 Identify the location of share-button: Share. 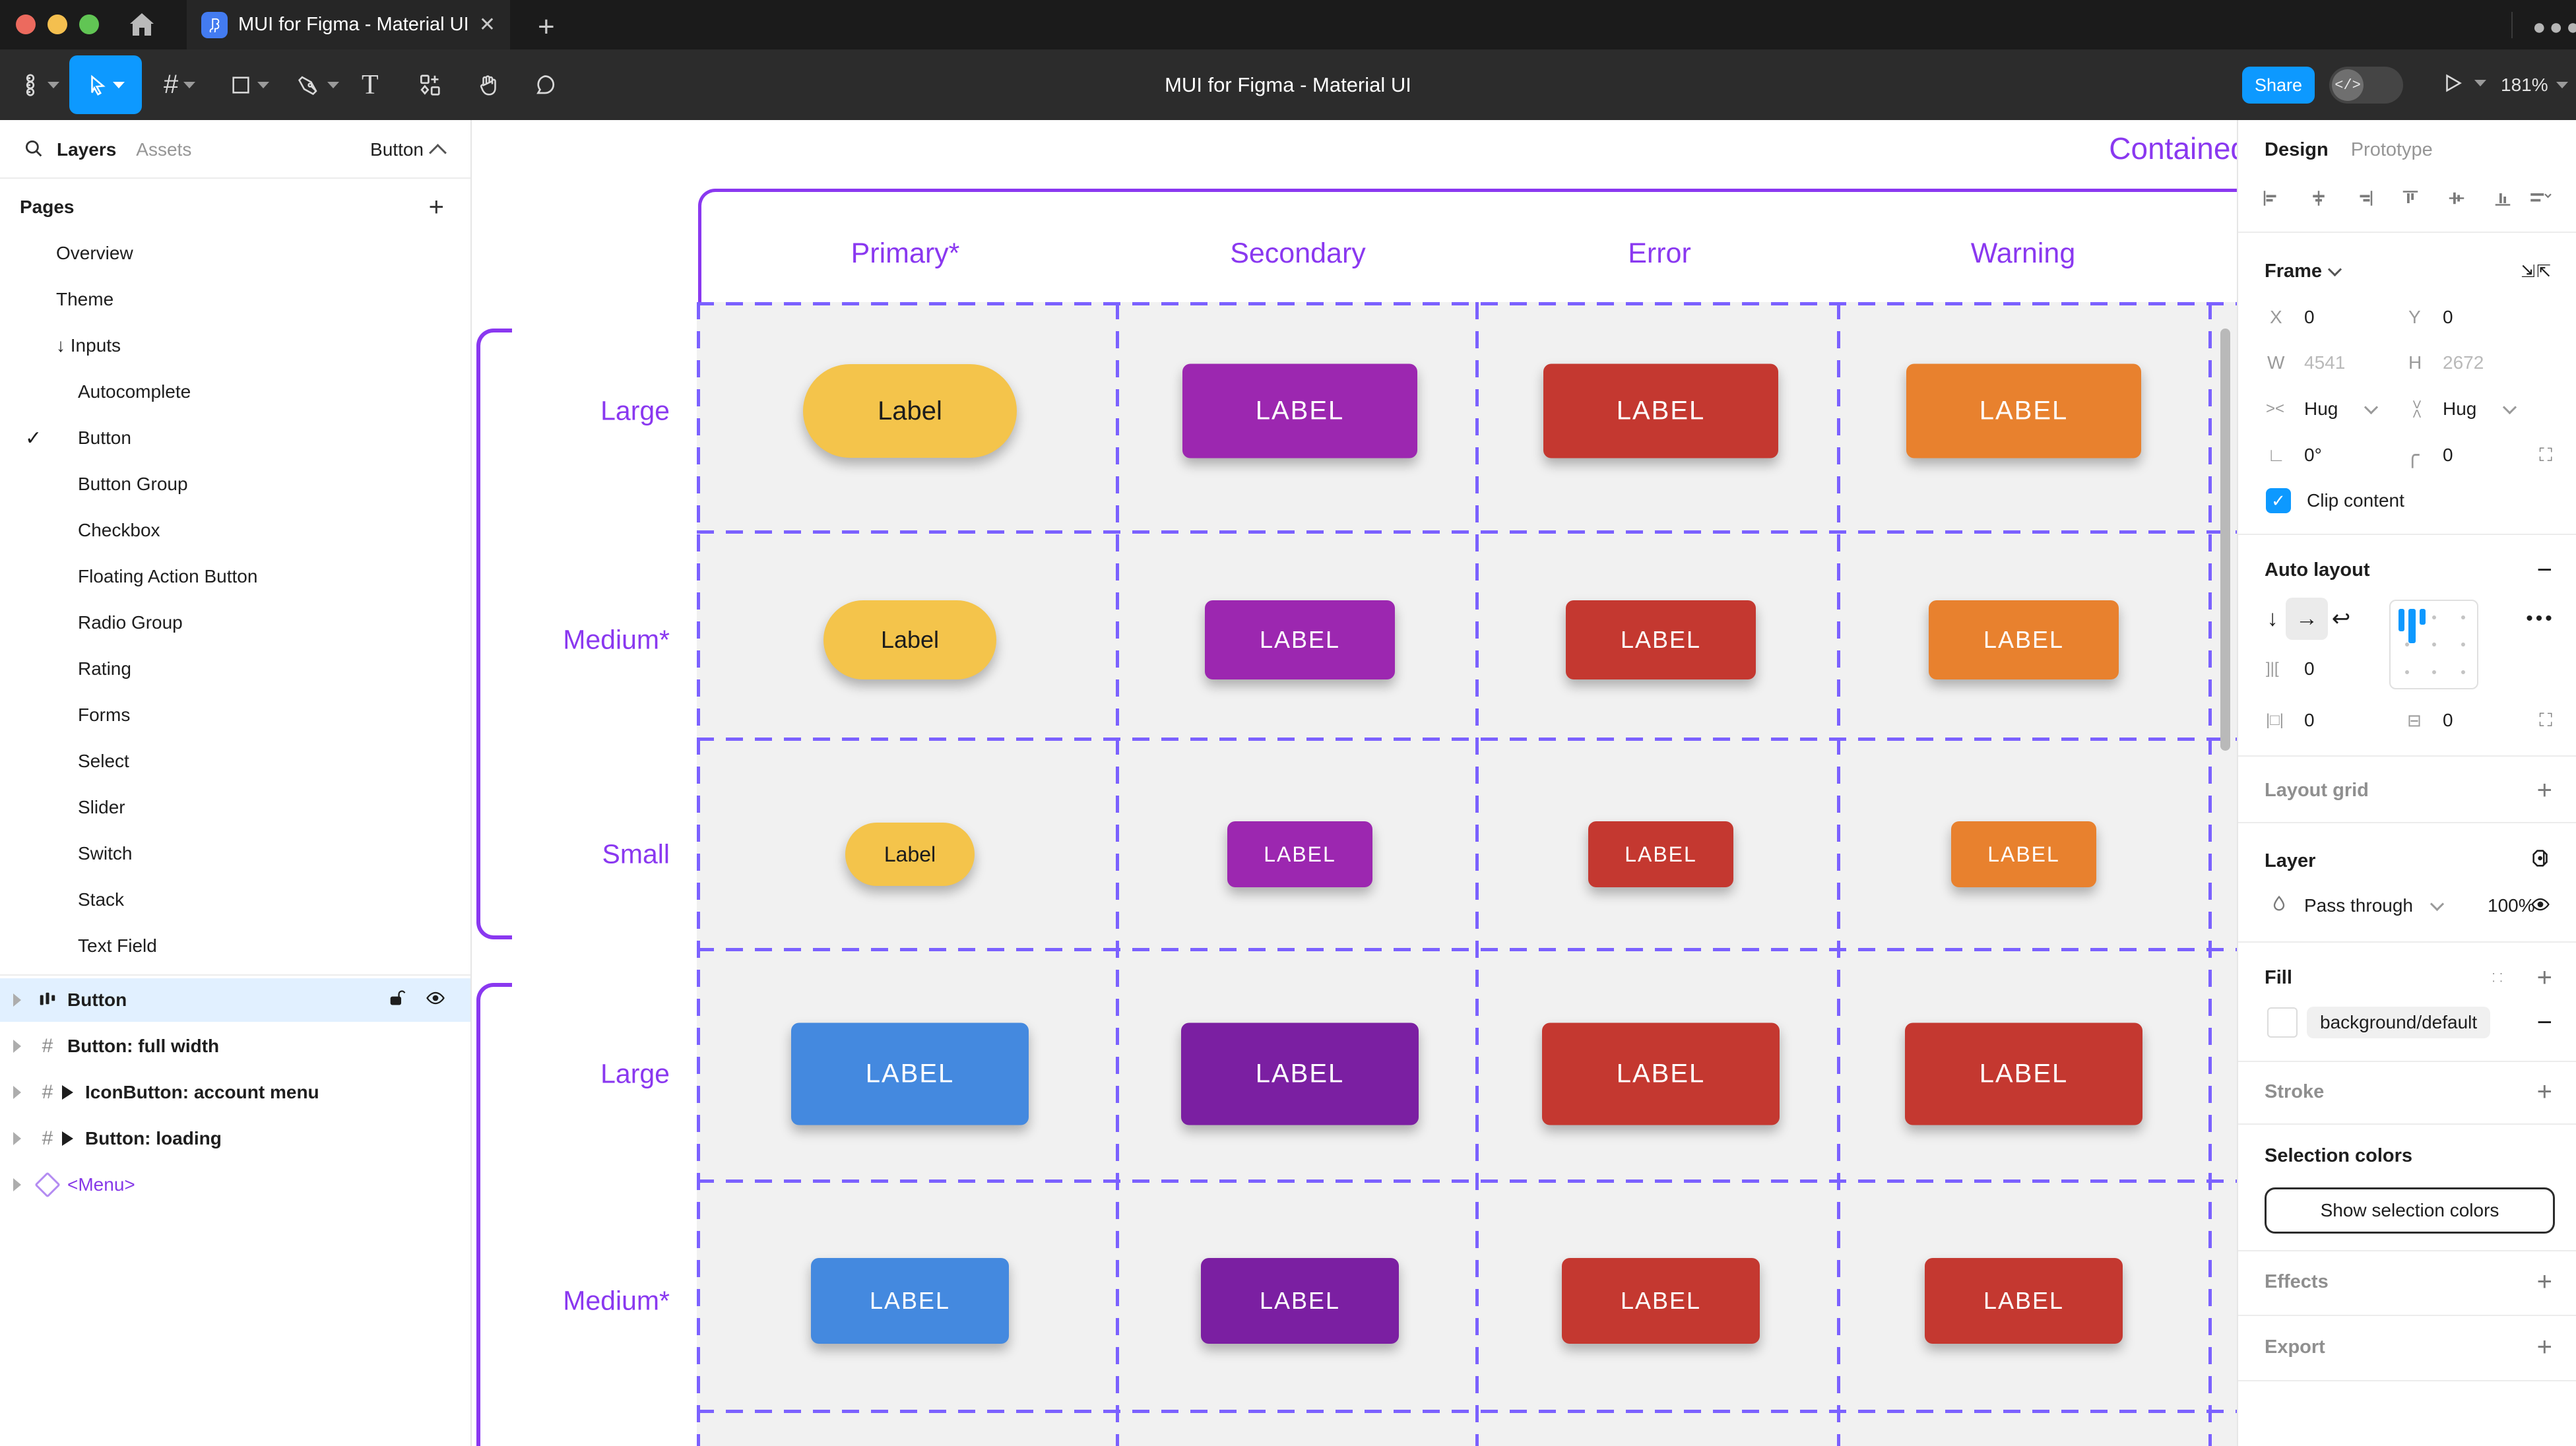
(2278, 85).